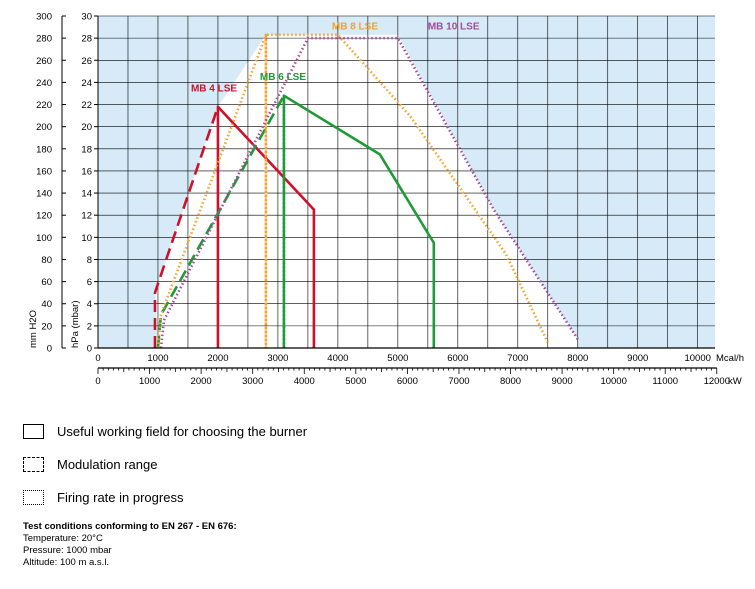 The height and width of the screenshot is (589, 755). Describe the element at coordinates (337, 358) in the screenshot. I see `mcal-tick-label: 4000` at that location.